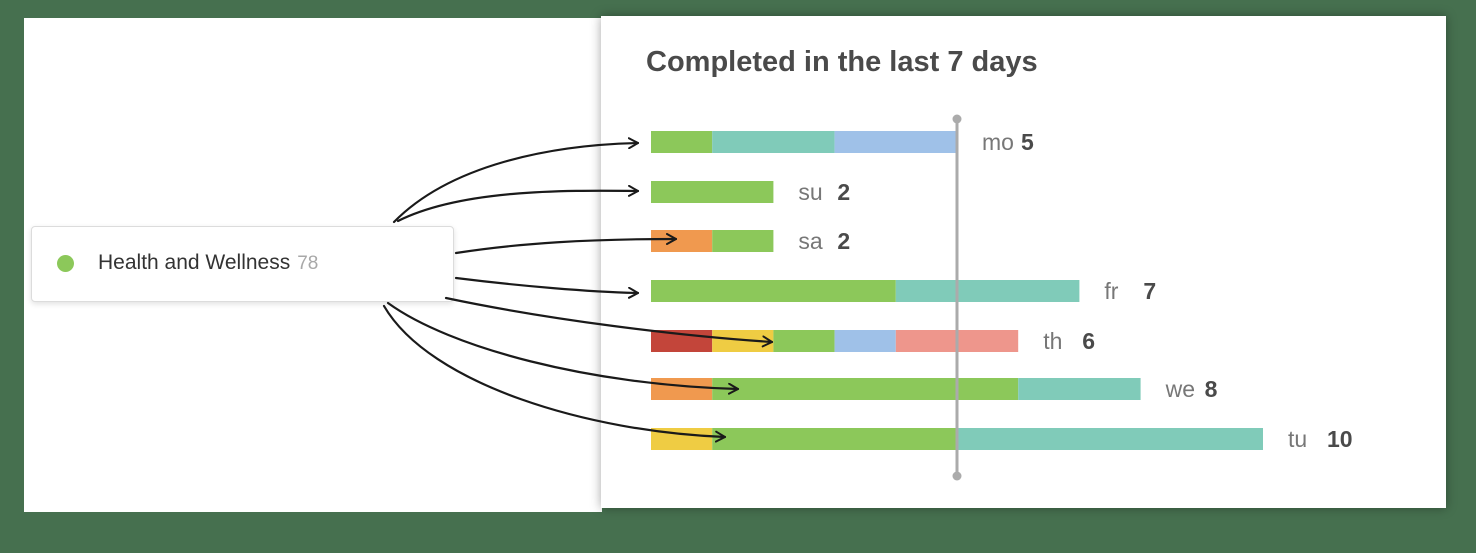 This screenshot has height=553, width=1476. I want to click on day-label-tu: tu, so click(1297, 439).